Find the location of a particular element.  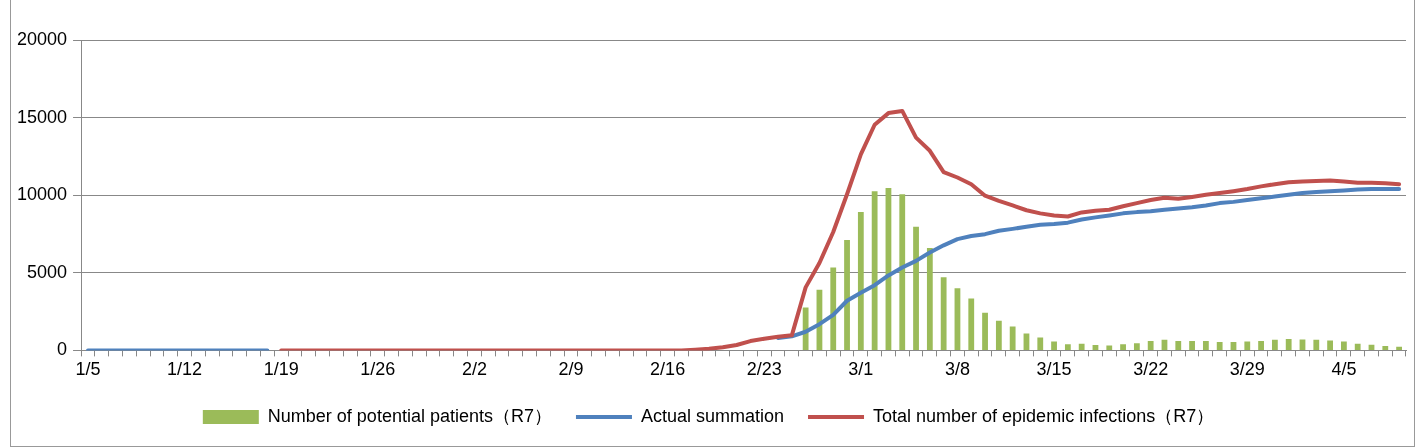

x-tick-label: 3/22 is located at coordinates (1151, 369).